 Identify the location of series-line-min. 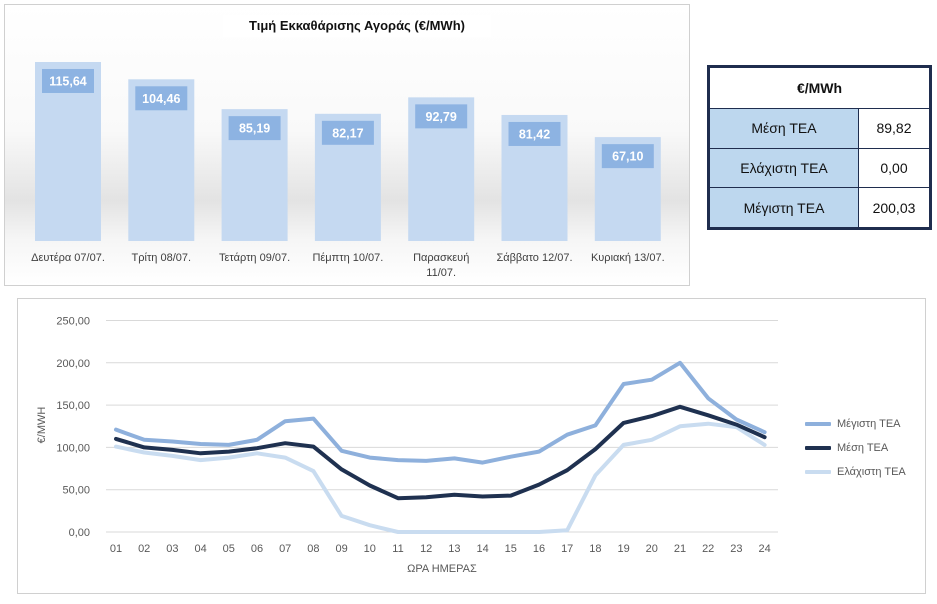
(440, 477).